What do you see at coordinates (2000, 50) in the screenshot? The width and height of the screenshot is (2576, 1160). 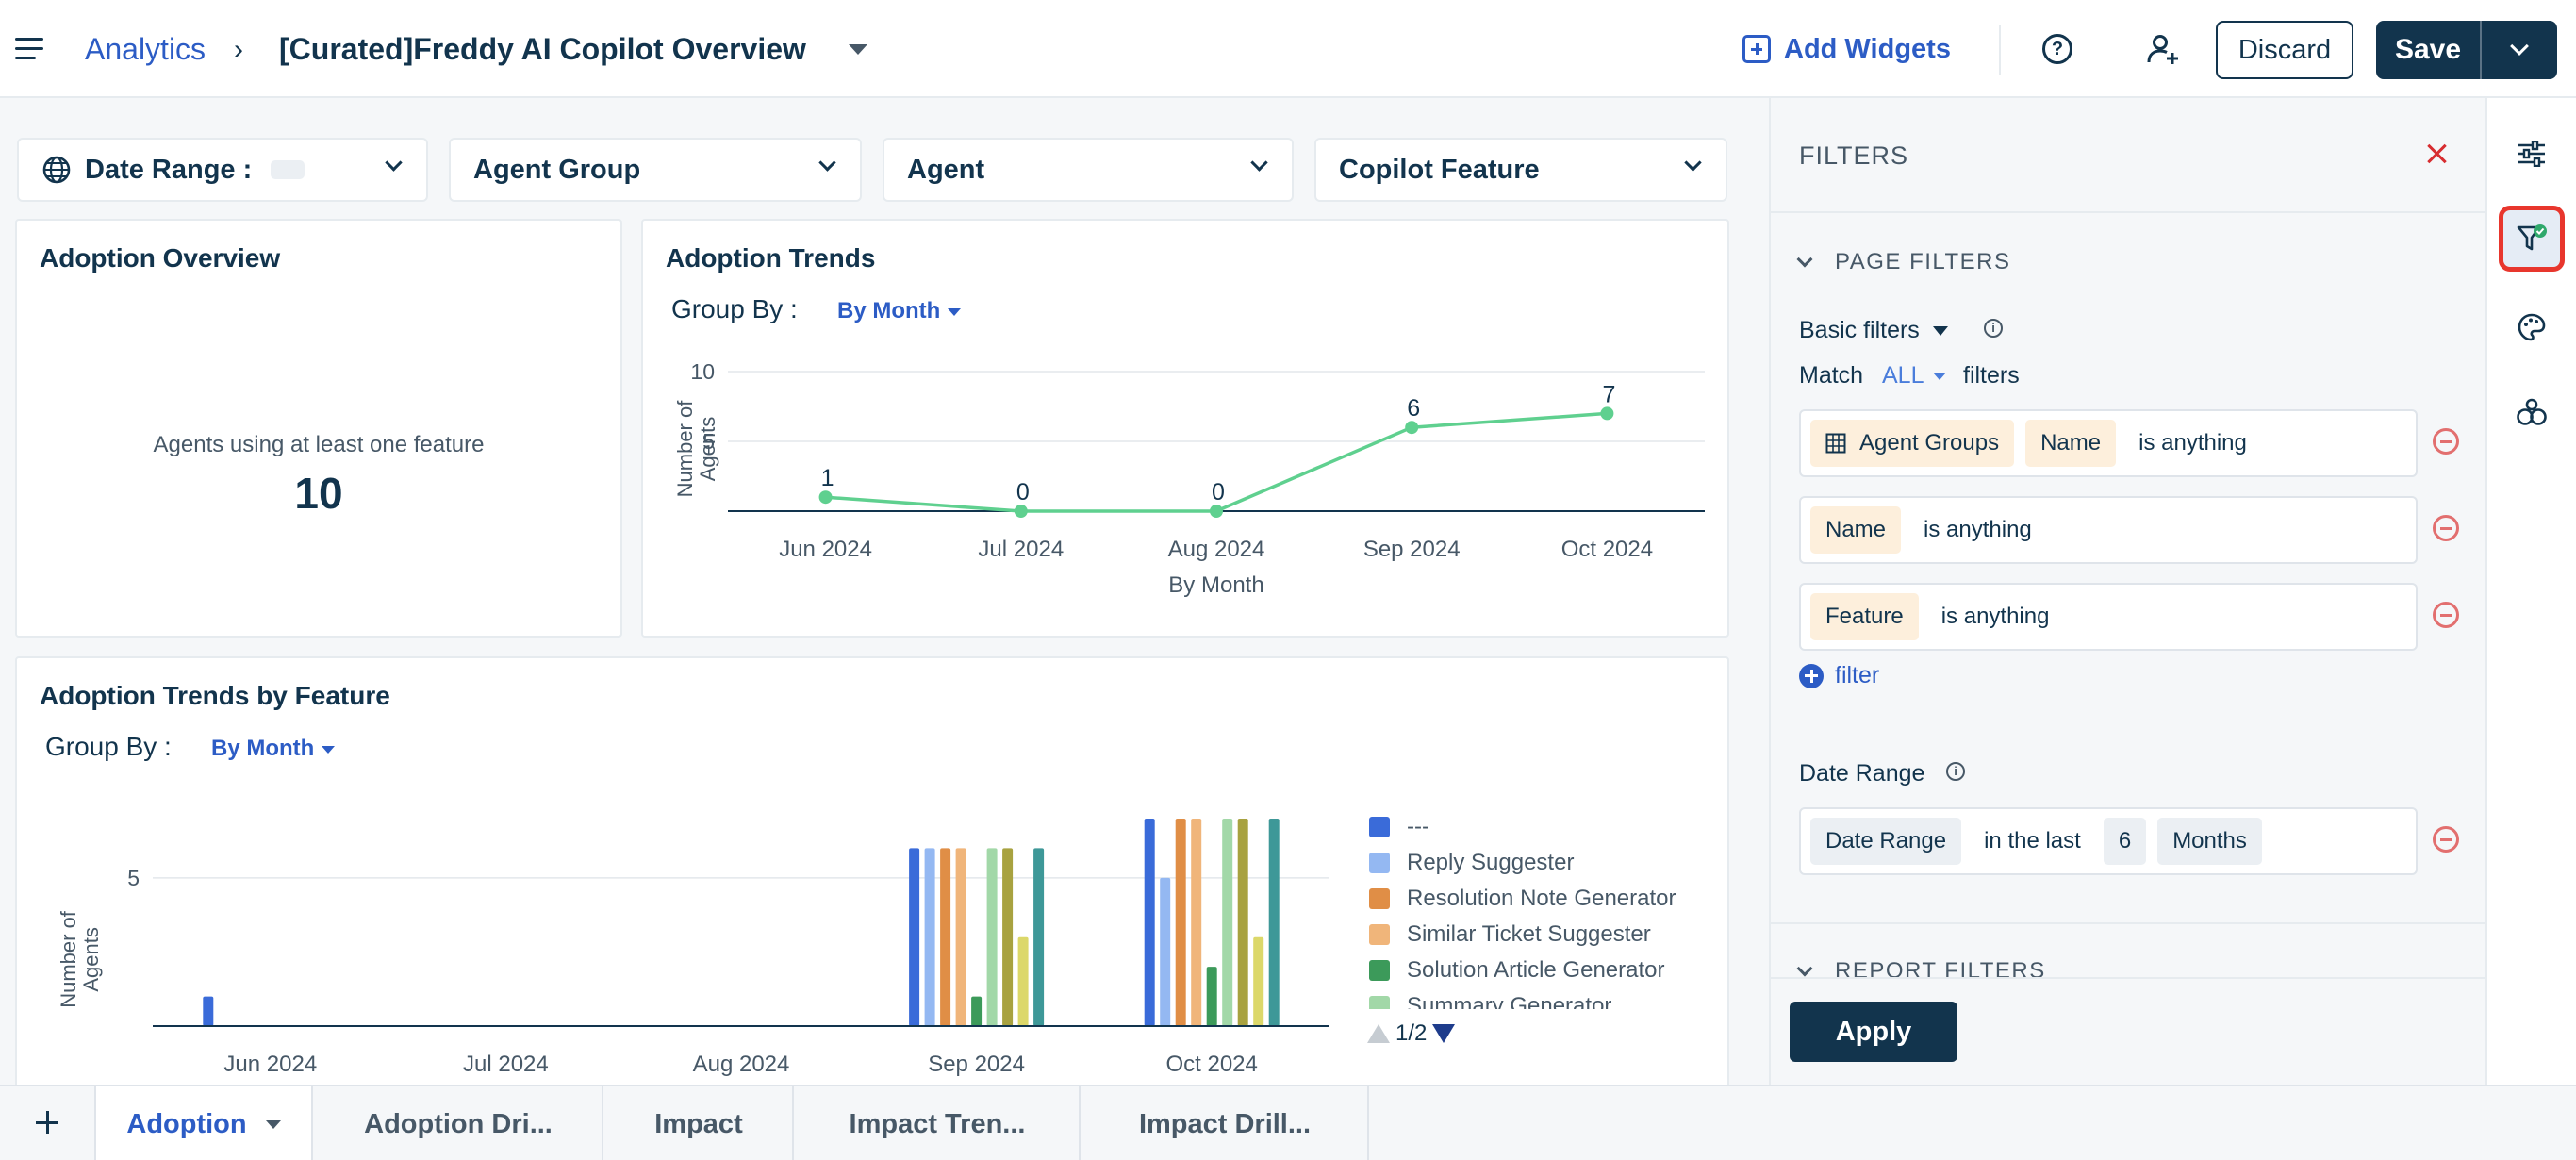 I see `header-divider` at bounding box center [2000, 50].